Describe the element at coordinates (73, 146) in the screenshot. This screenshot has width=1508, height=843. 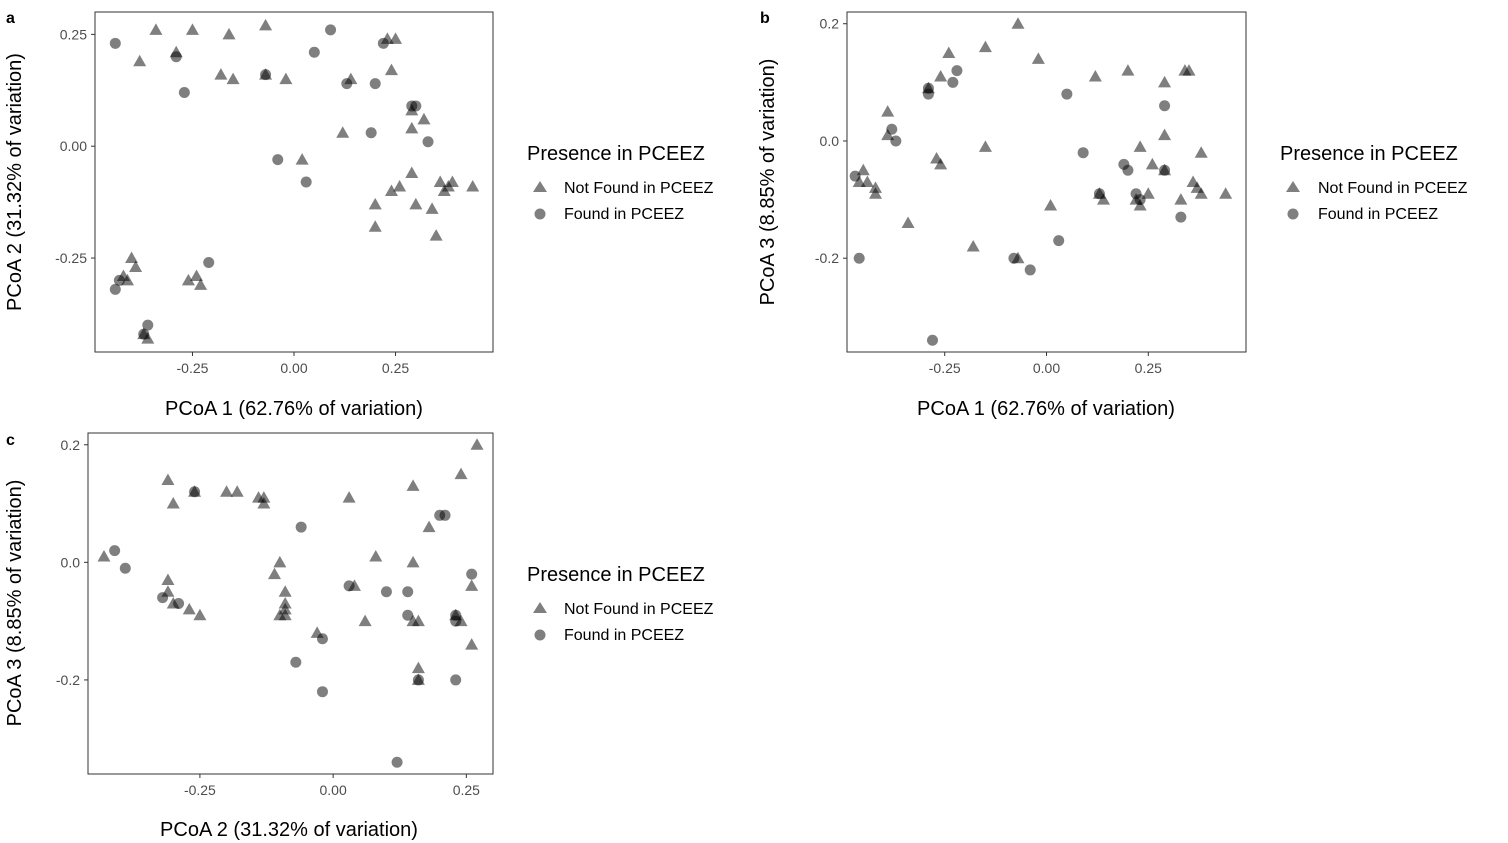
I see `y-tick-label: 0.00` at that location.